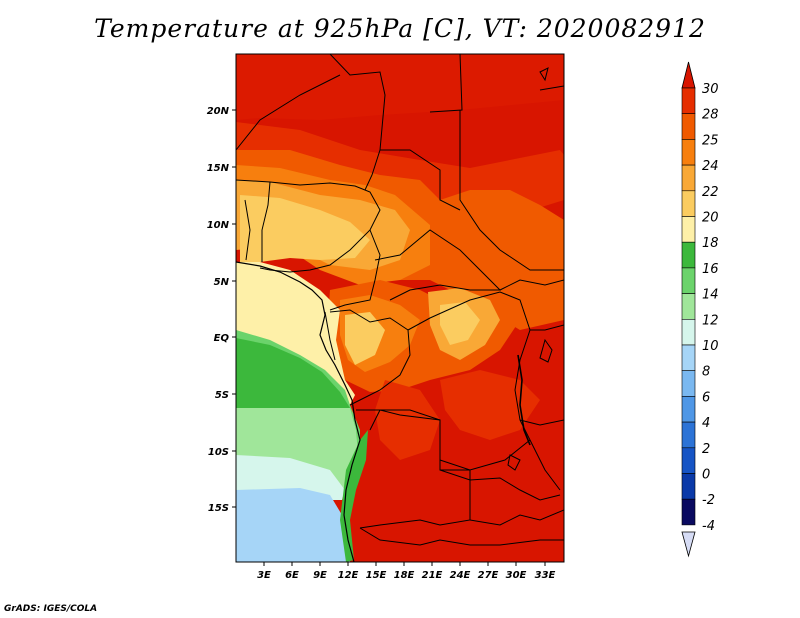  I want to click on footer-credit: GrADS: IGES/COLA, so click(51, 609).